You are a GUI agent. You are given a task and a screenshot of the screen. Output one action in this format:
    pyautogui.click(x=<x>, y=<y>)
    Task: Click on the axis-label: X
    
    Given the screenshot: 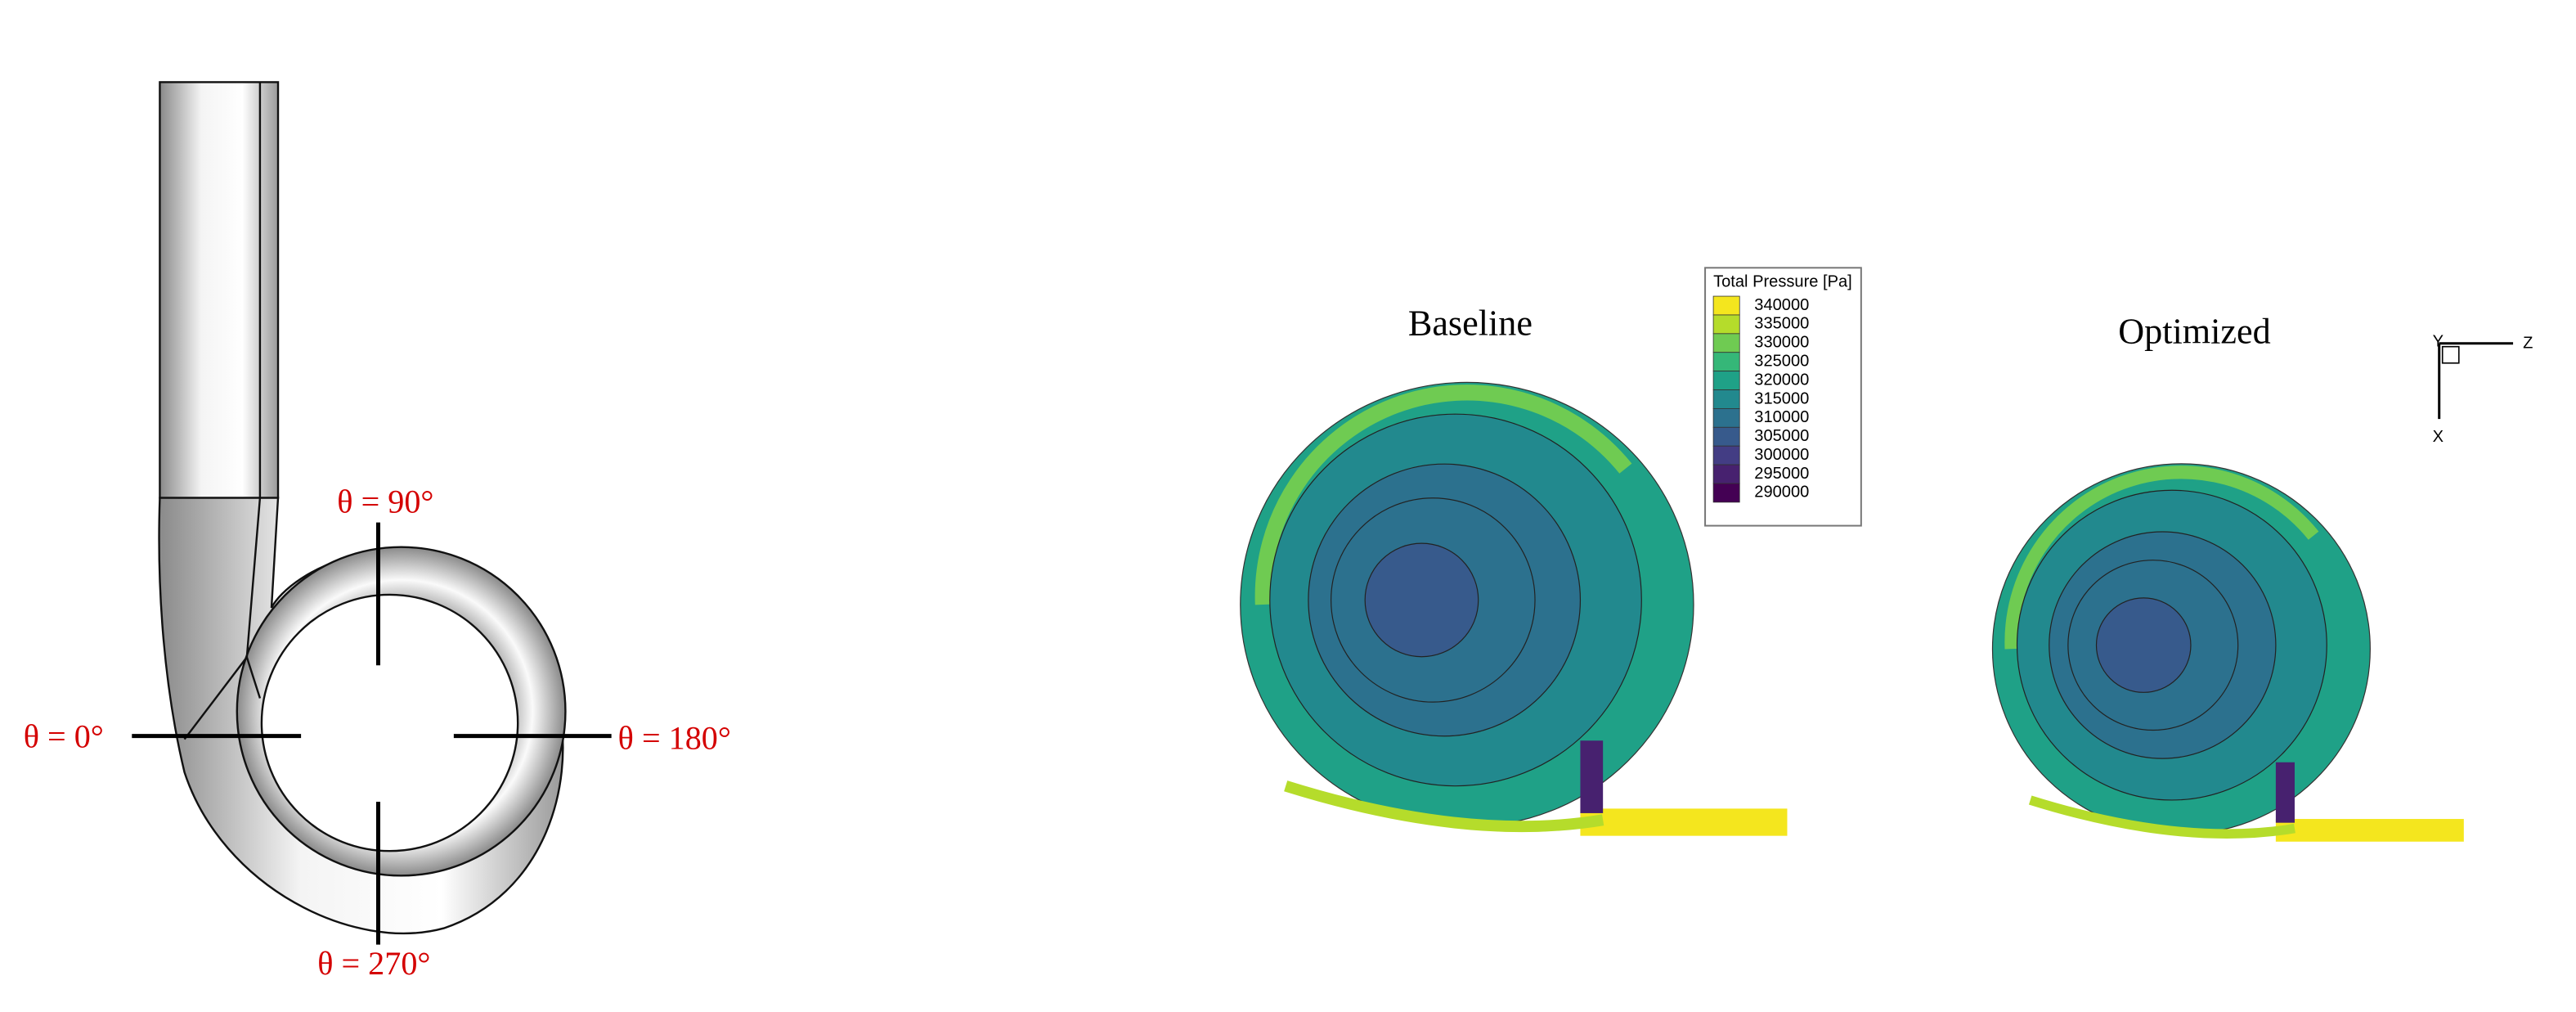 What is the action you would take?
    pyautogui.click(x=2438, y=437)
    